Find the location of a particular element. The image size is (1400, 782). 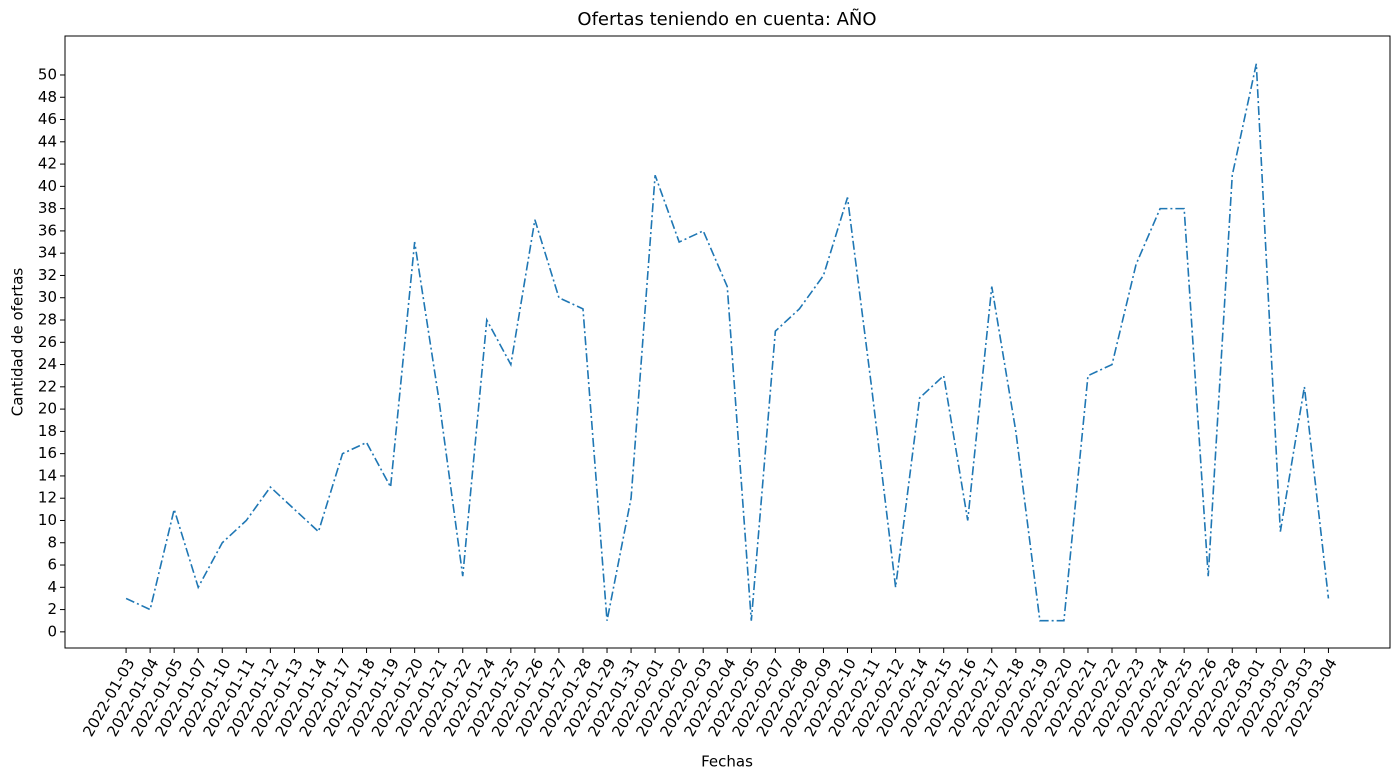

y-tick-label: 8 is located at coordinates (52, 542).